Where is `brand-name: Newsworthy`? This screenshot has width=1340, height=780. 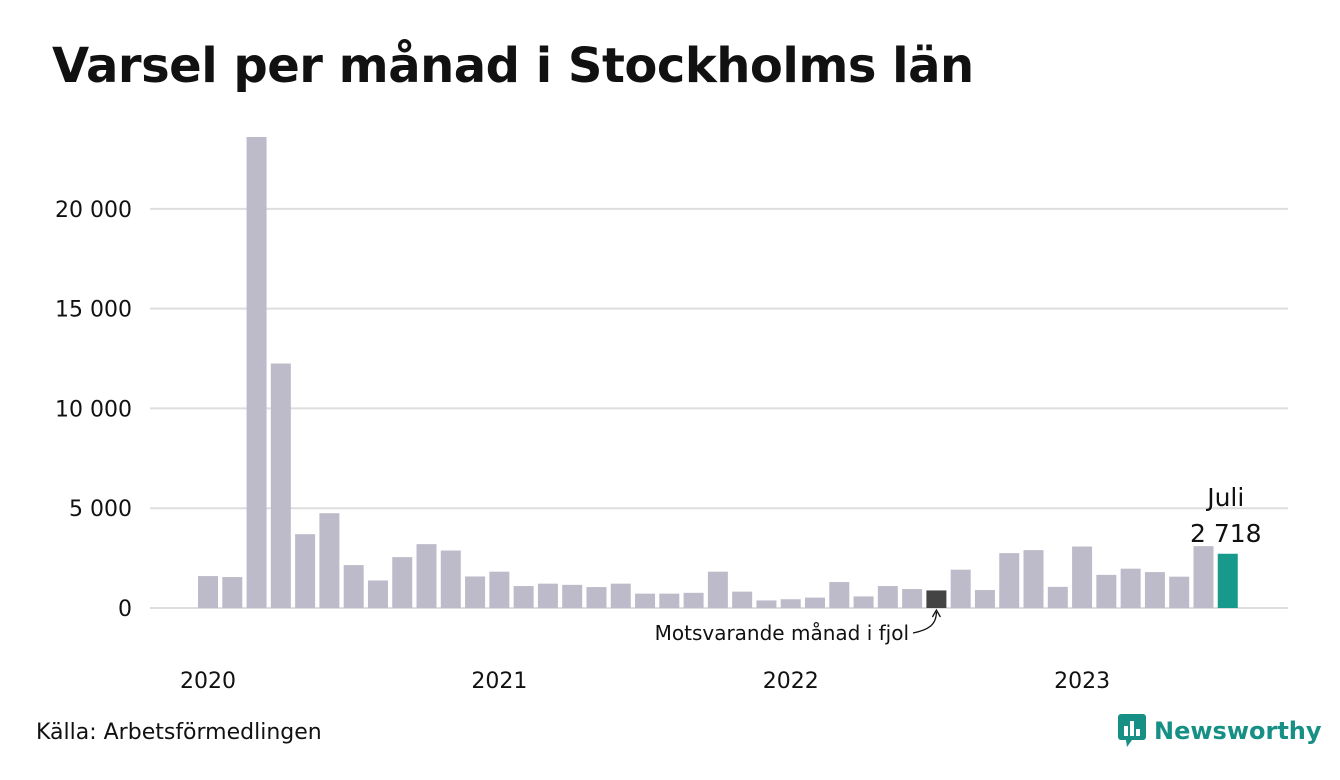 brand-name: Newsworthy is located at coordinates (1238, 731).